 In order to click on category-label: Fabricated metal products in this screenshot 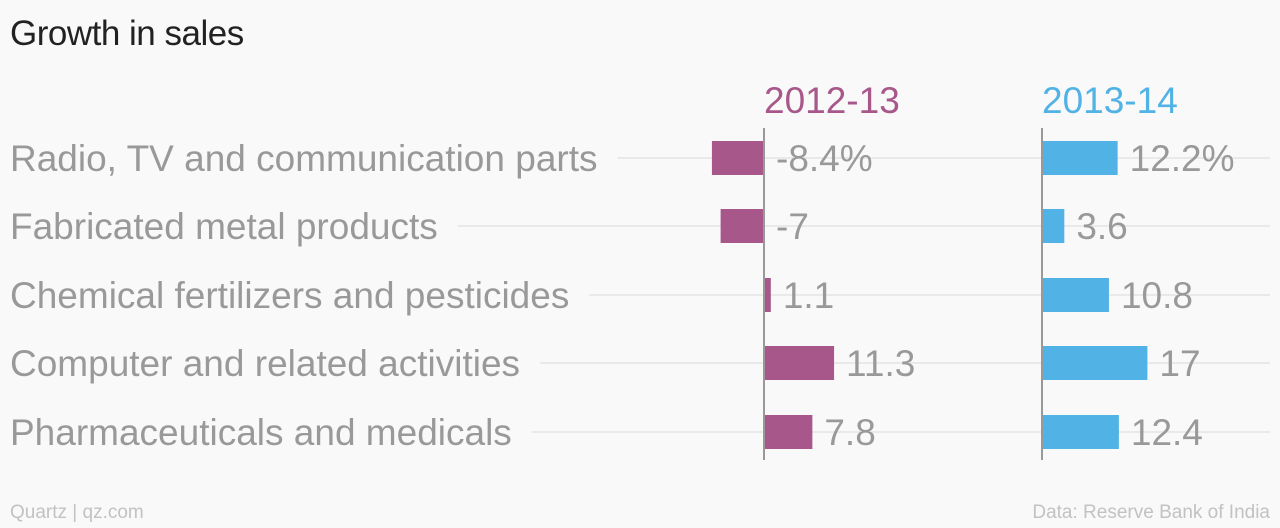, I will do `click(224, 226)`.